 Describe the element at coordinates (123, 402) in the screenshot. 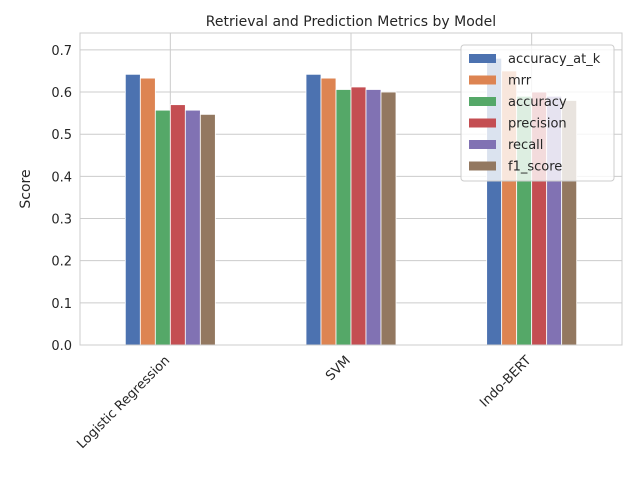

I see `x-tick-label: Logistic Regression` at that location.